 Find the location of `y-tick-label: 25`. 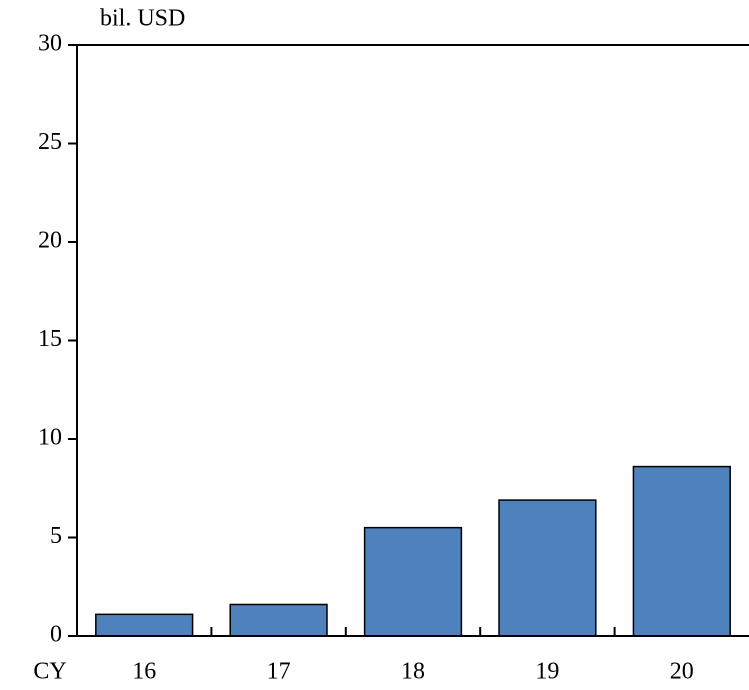

y-tick-label: 25 is located at coordinates (50, 142).